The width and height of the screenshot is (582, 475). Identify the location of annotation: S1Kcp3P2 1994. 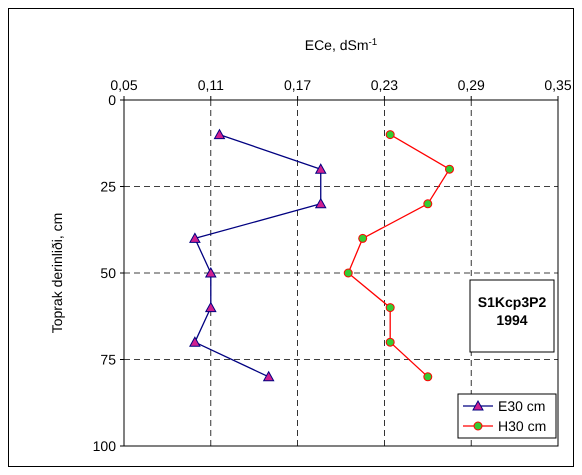
(512, 311).